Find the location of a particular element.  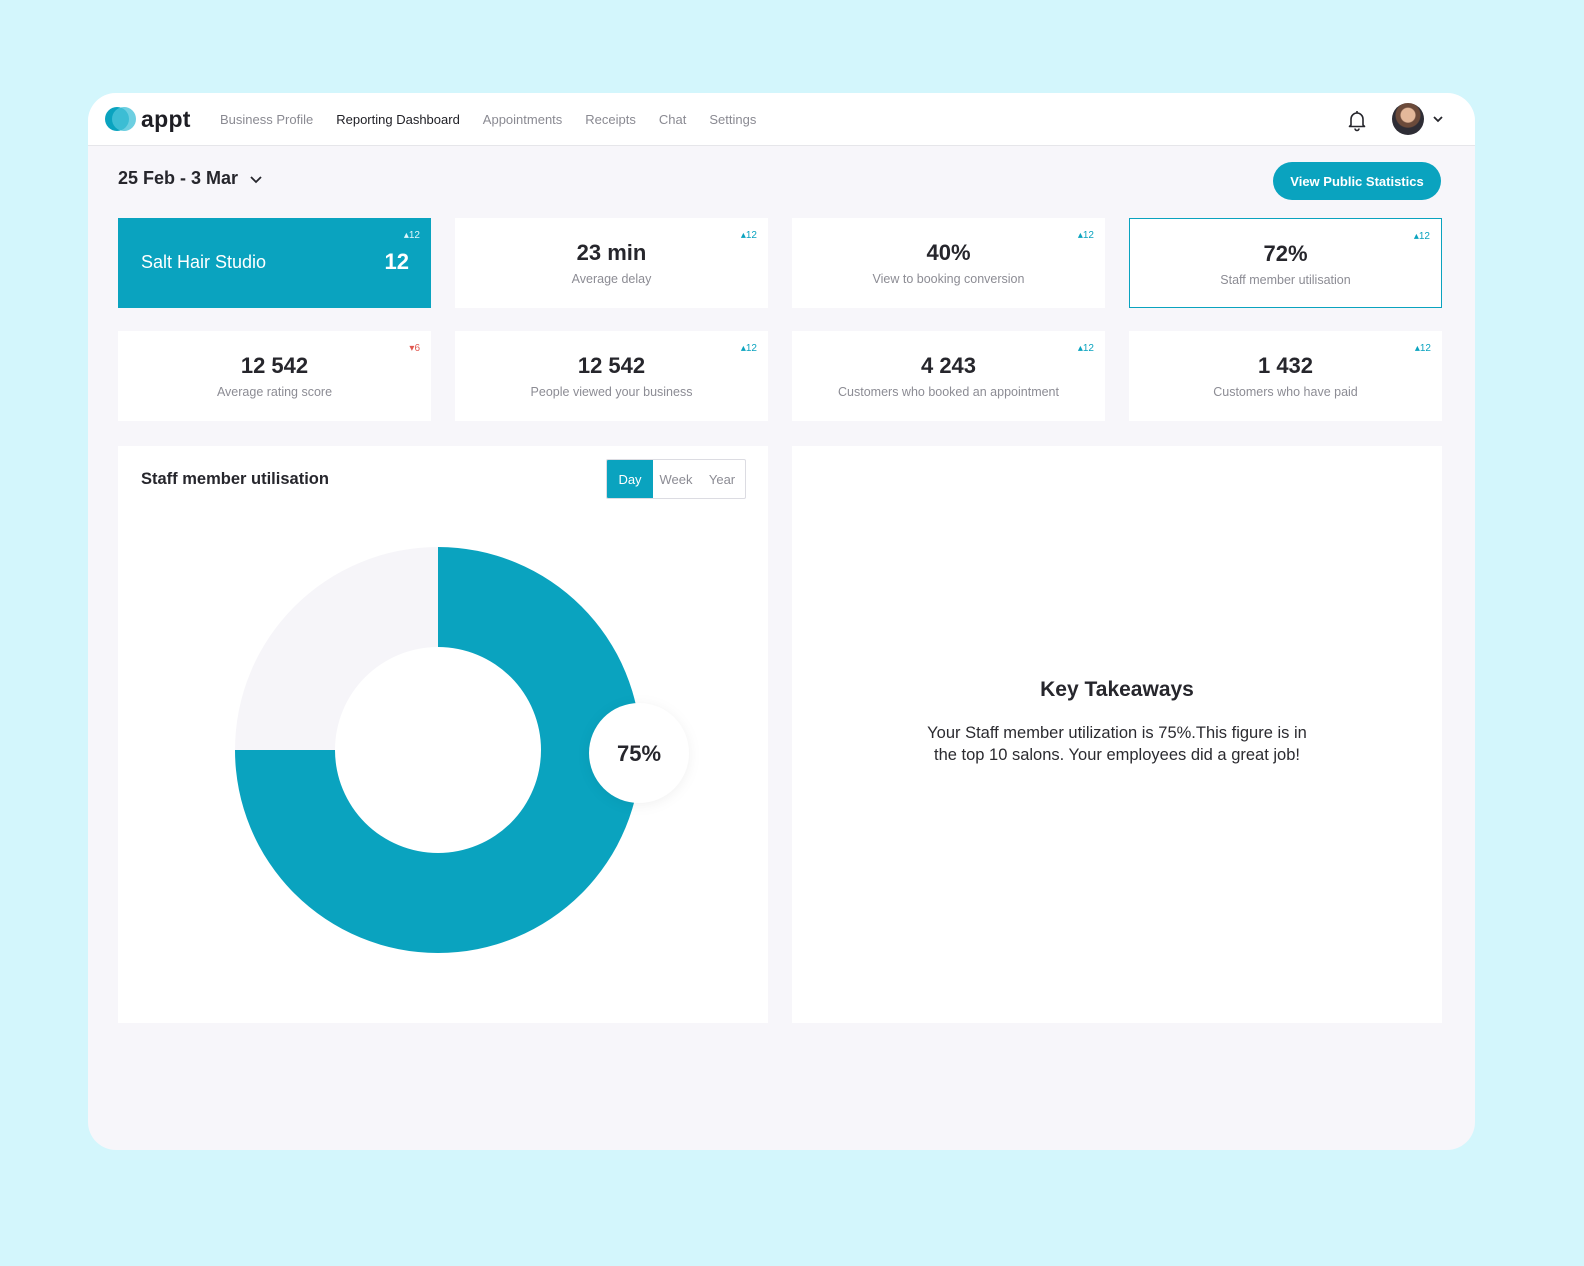

salon-name: Salt Hair Studio is located at coordinates (204, 262).